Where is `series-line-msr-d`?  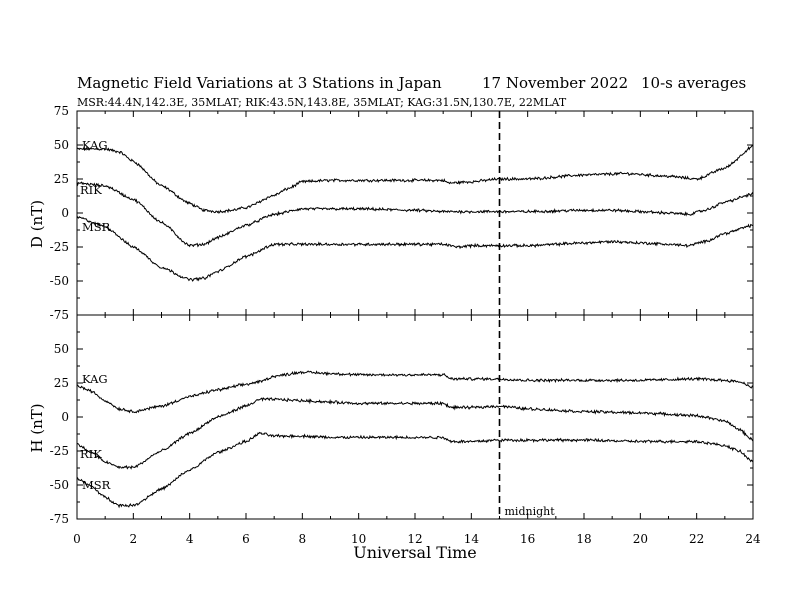
series-line-msr-d is located at coordinates (415, 248).